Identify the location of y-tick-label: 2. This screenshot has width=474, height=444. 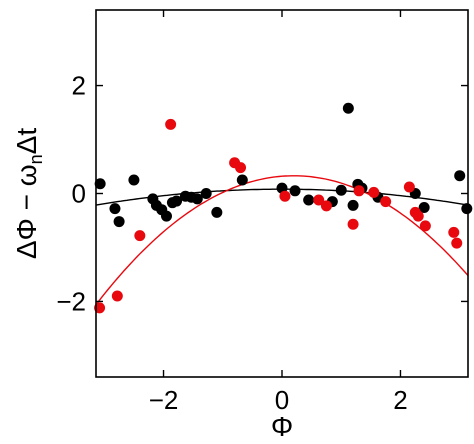
(79, 86).